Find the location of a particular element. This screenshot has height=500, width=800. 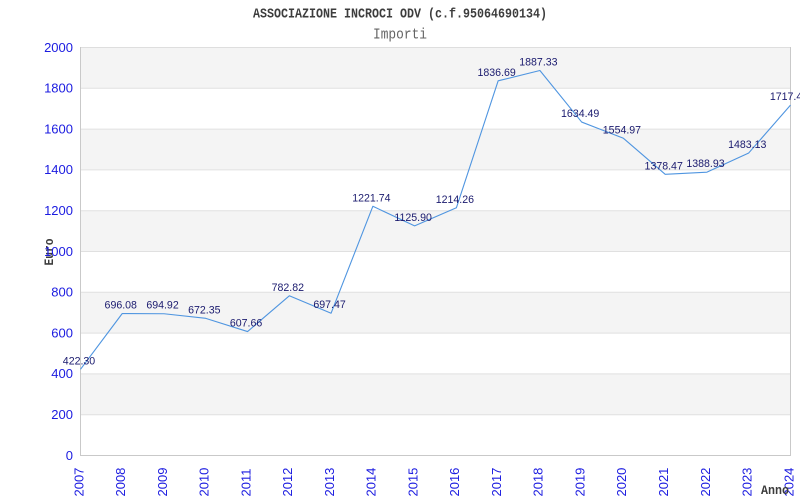

svg-text: 800 is located at coordinates (62, 292).